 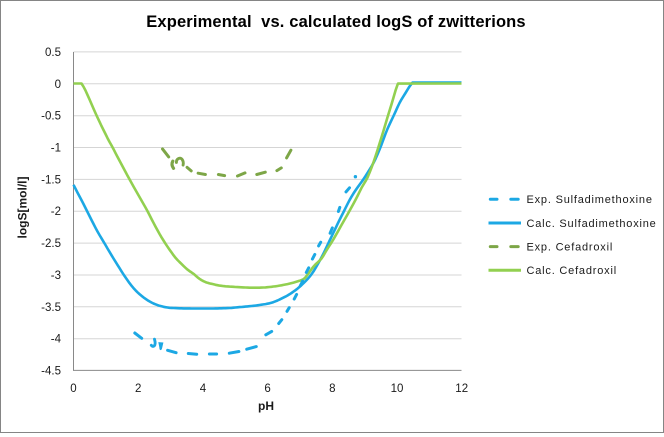 I want to click on svg-text: 6, so click(x=267, y=389).